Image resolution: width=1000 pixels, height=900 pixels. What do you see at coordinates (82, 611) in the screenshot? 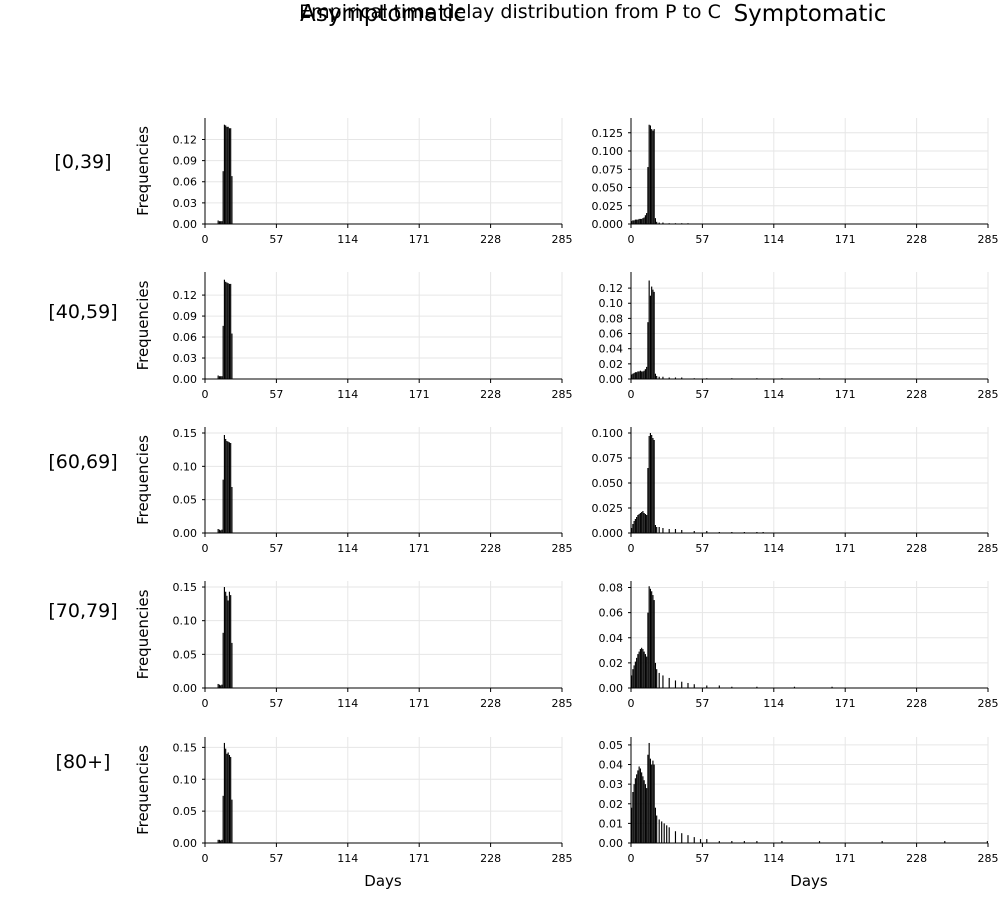
I see `row-label-70-79: [70,79]` at bounding box center [82, 611].